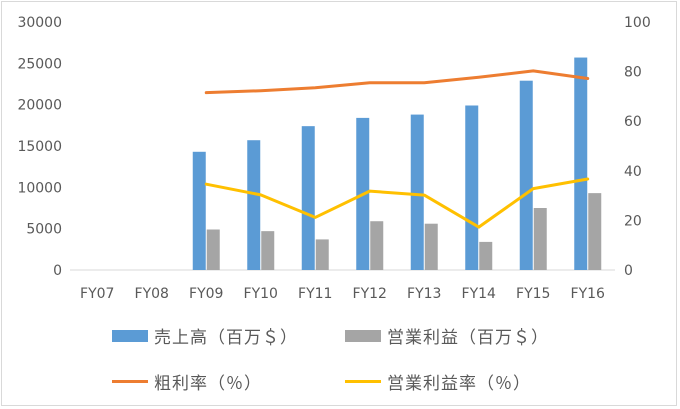  What do you see at coordinates (637, 23) in the screenshot?
I see `y-right-tick-label: 100` at bounding box center [637, 23].